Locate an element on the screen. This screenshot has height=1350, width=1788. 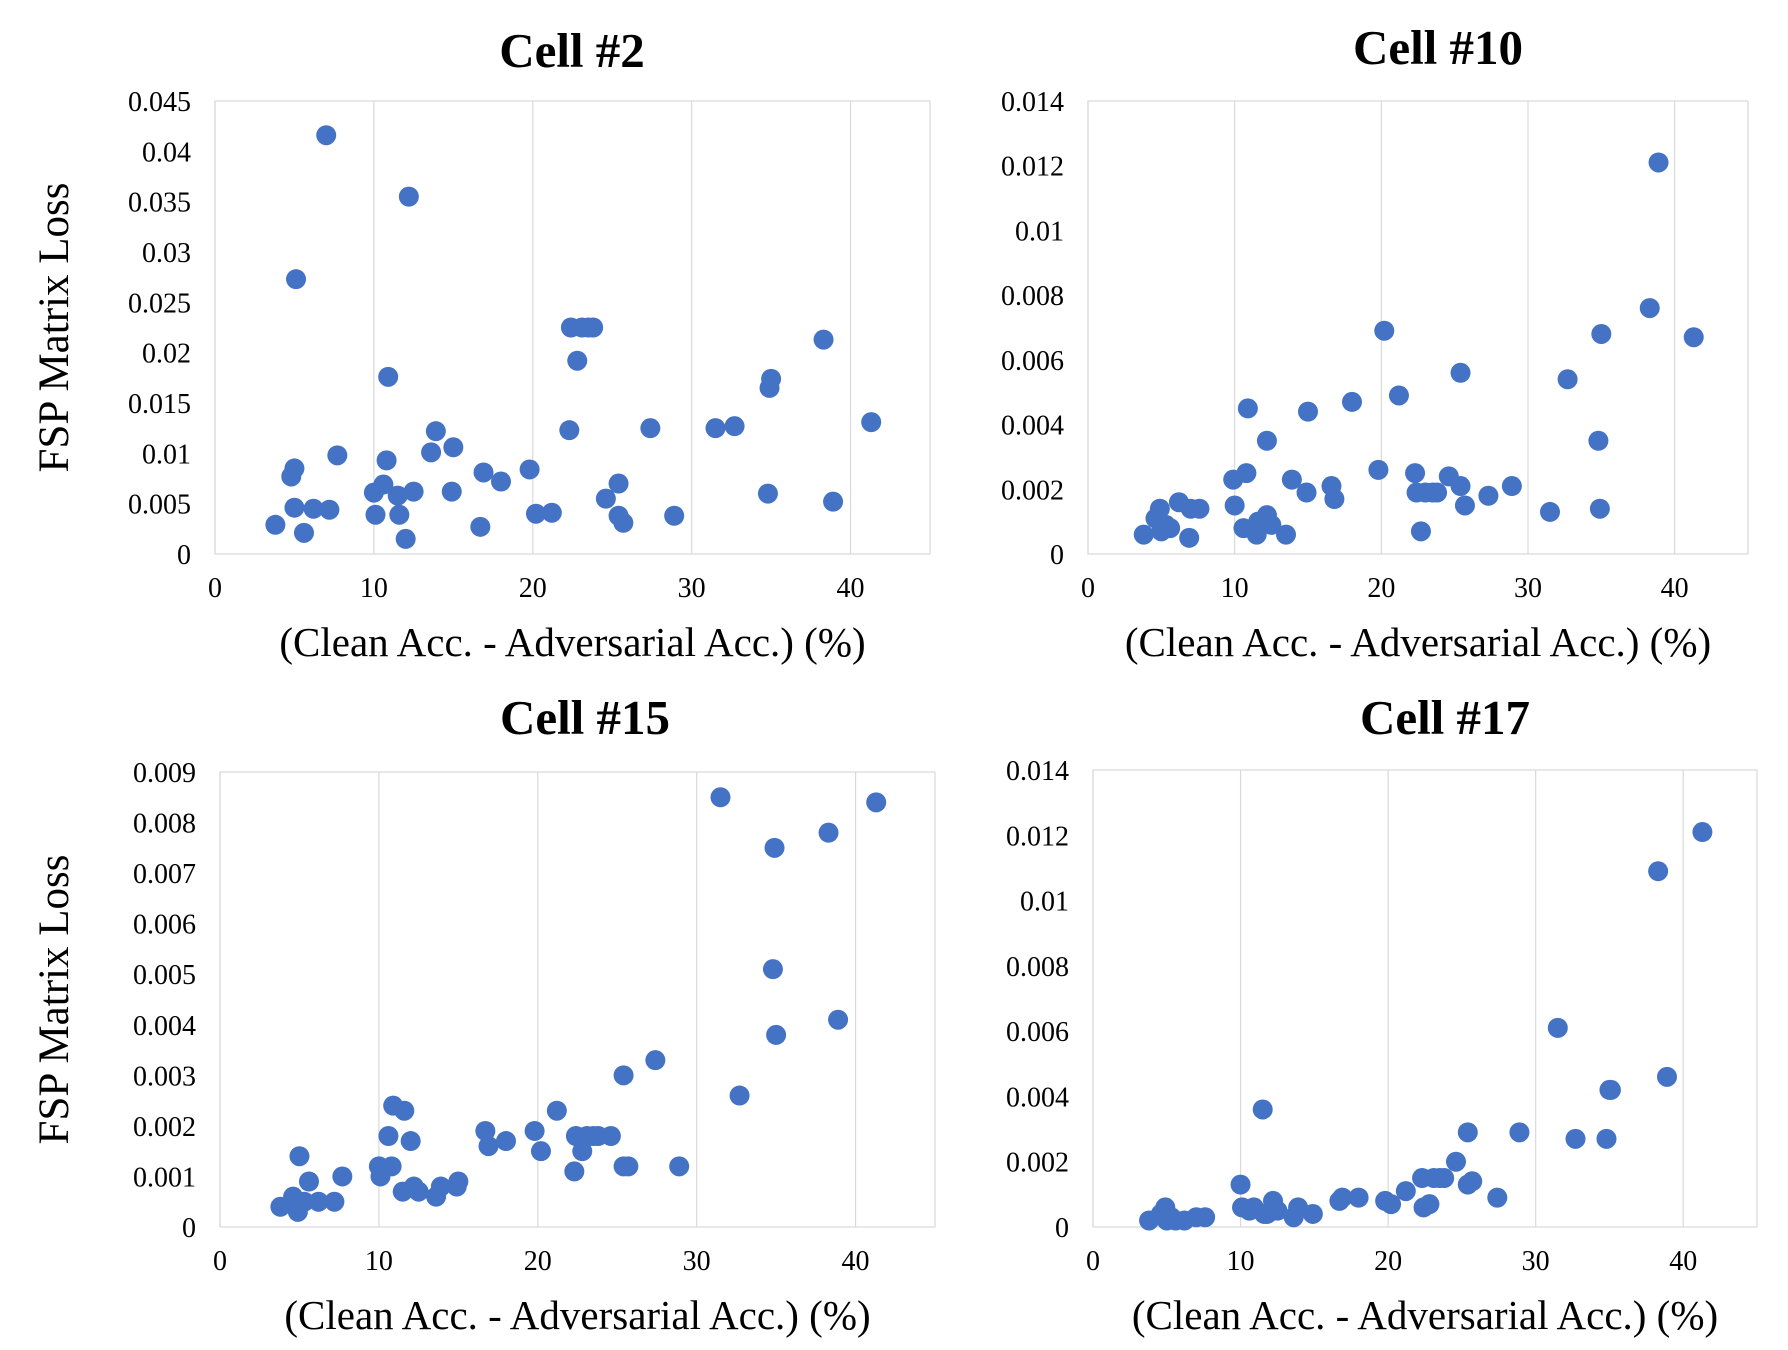
chart-title: Cell #17 is located at coordinates (1445, 717).